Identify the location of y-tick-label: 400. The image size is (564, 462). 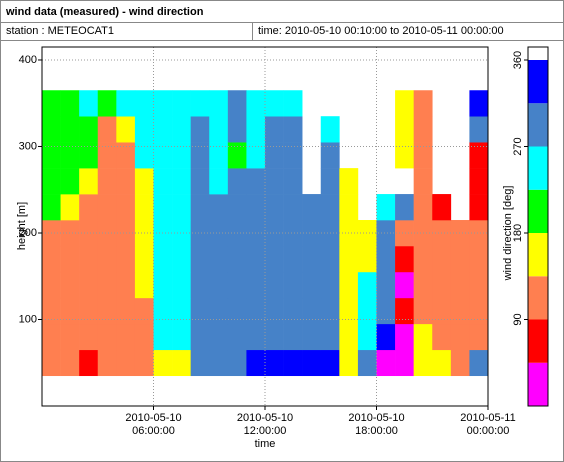
(28, 60).